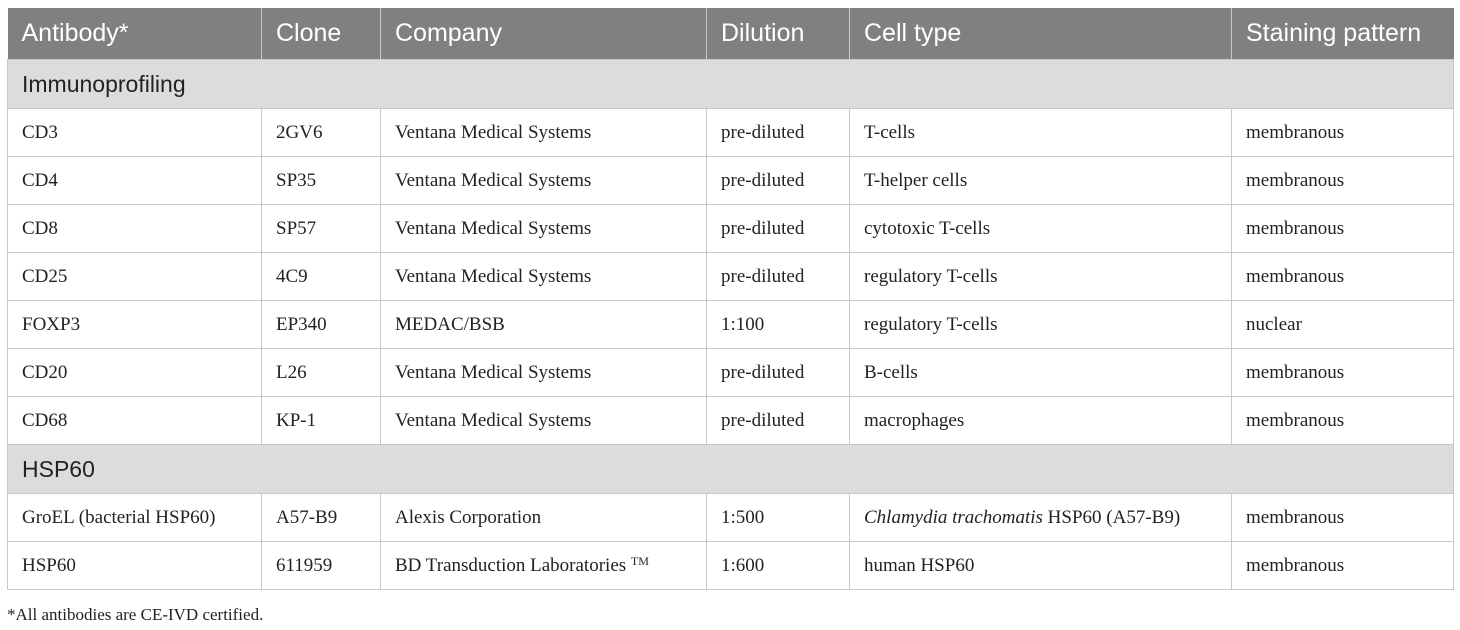 This screenshot has width=1460, height=630. What do you see at coordinates (1342, 324) in the screenshot?
I see `cell-staining-pattern: nuclear` at bounding box center [1342, 324].